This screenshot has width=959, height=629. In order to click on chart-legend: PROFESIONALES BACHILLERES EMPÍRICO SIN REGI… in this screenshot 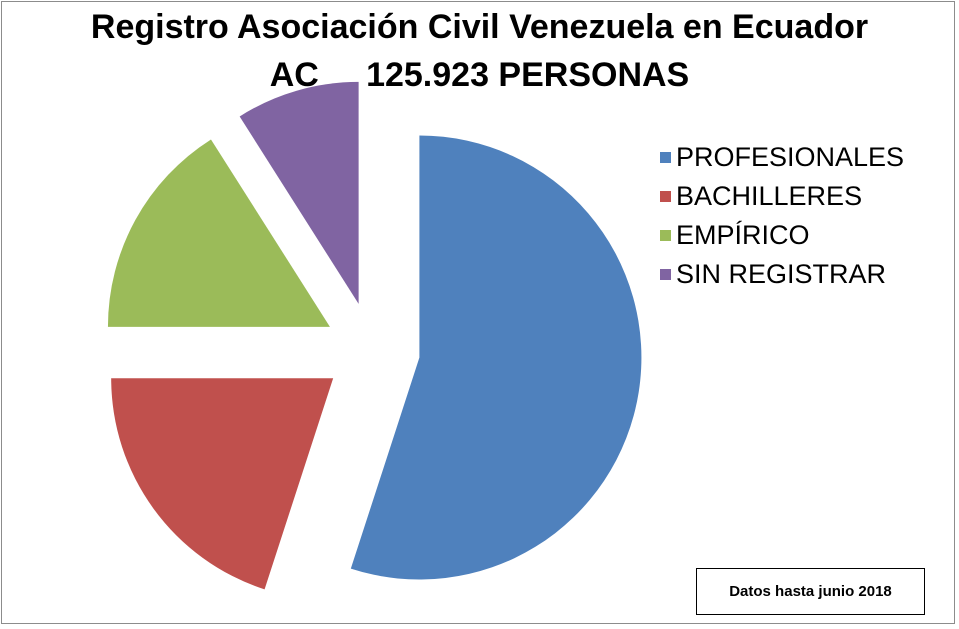, I will do `click(782, 216)`.